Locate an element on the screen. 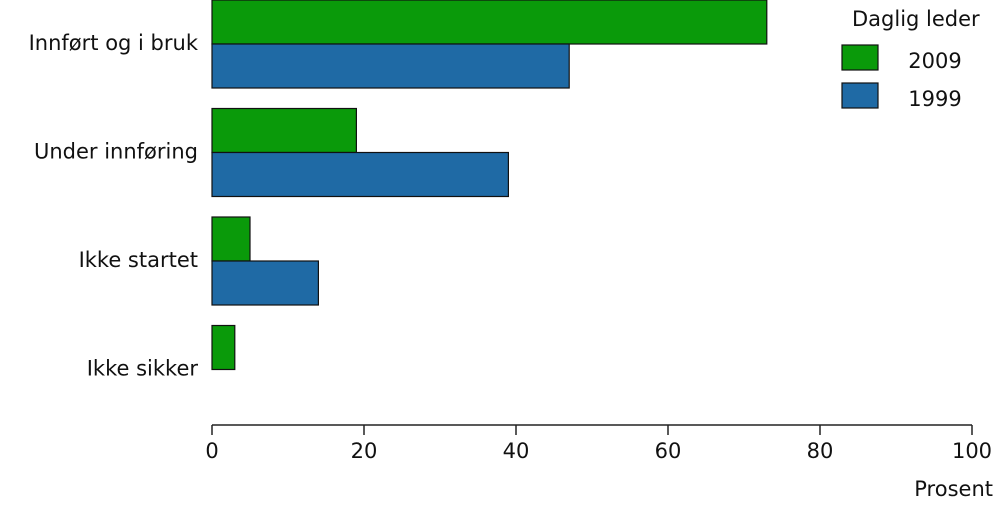 The image size is (1000, 505). x-tick-label: 60 is located at coordinates (668, 451).